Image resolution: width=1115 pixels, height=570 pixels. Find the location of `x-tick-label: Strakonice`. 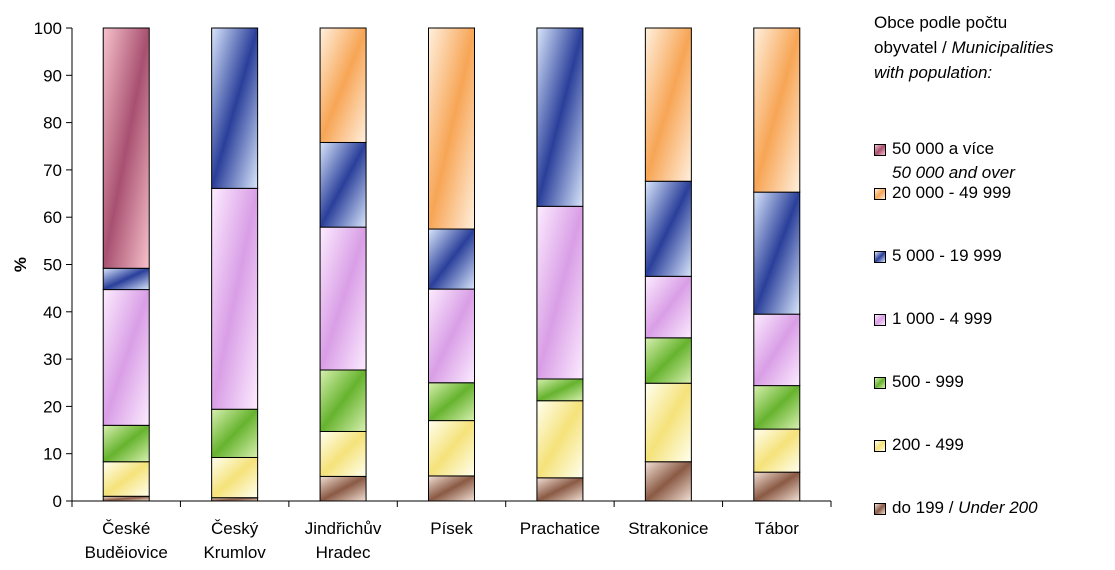

x-tick-label: Strakonice is located at coordinates (668, 528).